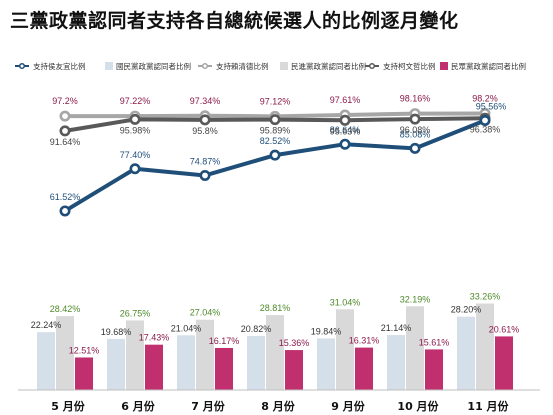  I want to click on line-data-label: 86.64%, so click(345, 130).